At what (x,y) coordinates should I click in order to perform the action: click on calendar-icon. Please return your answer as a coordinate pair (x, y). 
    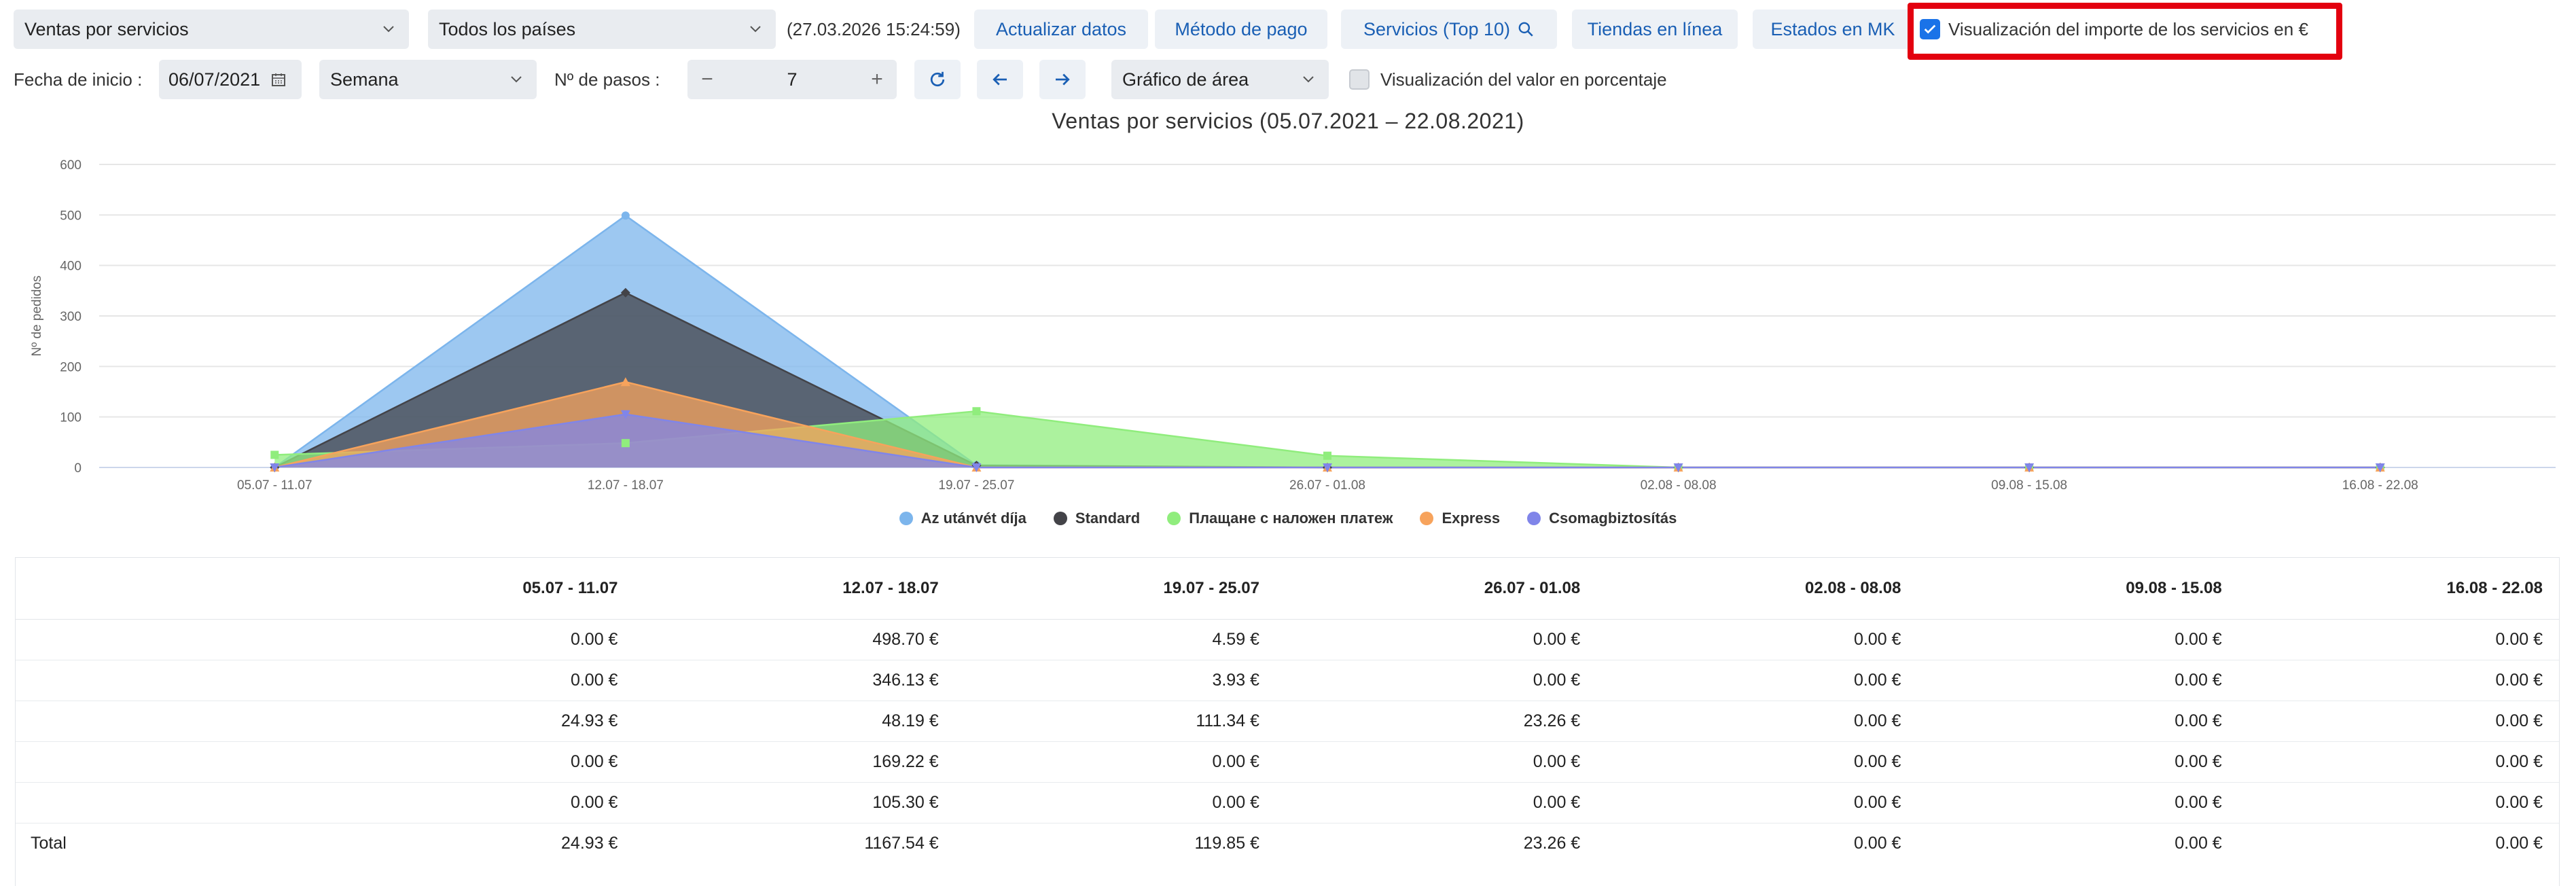
    Looking at the image, I should click on (278, 79).